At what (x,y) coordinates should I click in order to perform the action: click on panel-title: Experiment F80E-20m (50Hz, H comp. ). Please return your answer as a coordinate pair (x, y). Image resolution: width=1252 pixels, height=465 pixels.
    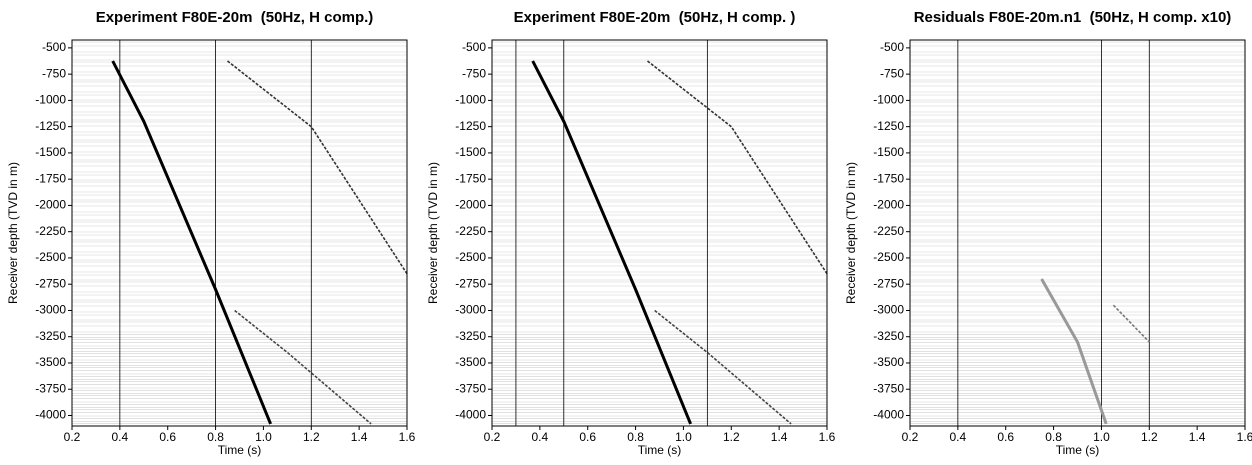
    Looking at the image, I should click on (655, 17).